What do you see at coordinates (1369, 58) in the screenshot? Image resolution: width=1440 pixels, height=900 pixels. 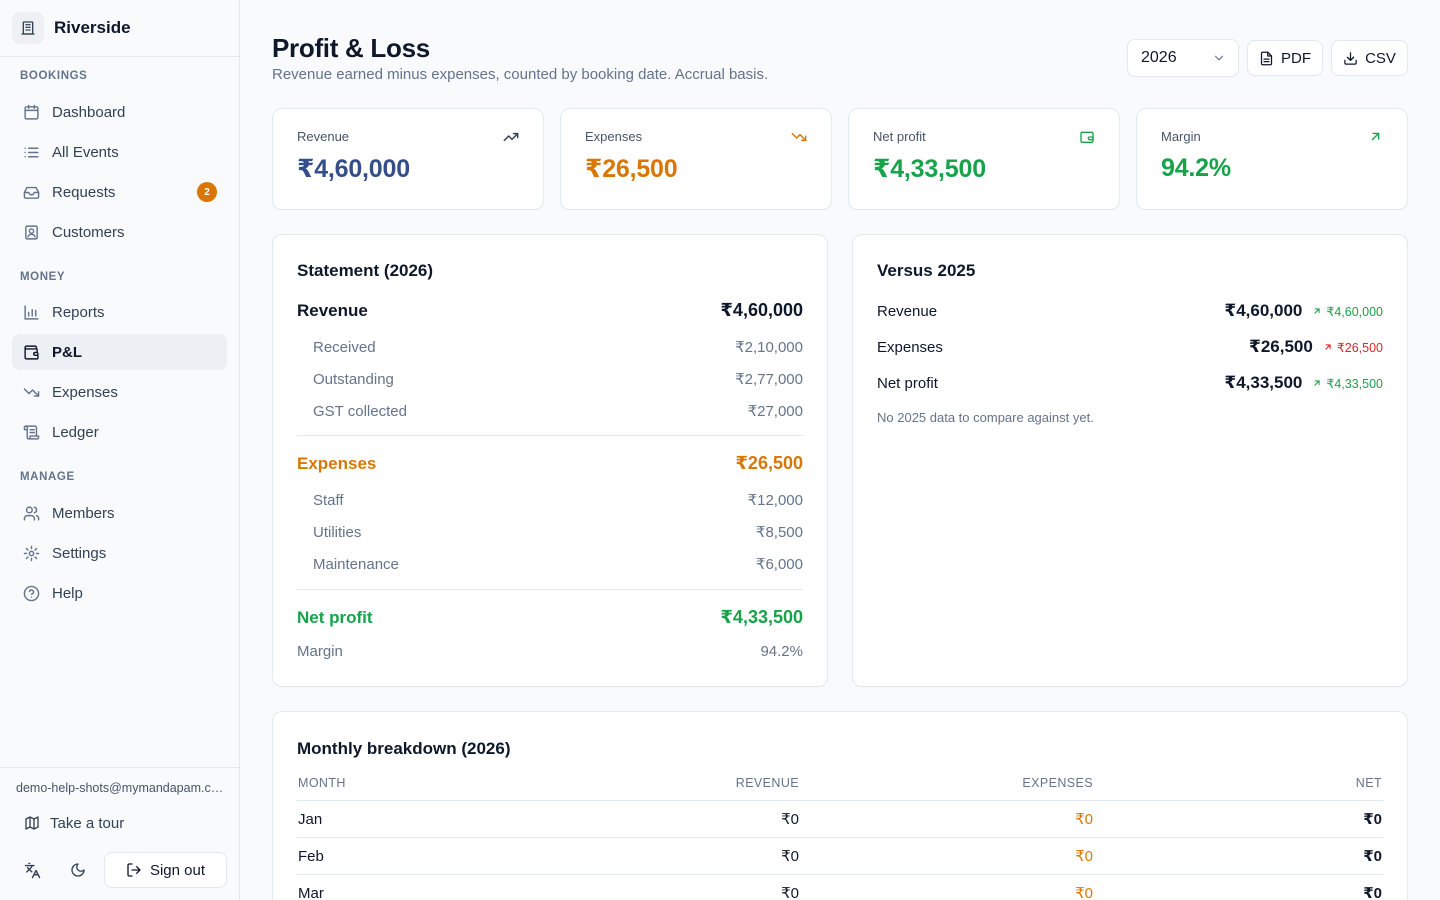 I see `export-csv-button: CSV` at bounding box center [1369, 58].